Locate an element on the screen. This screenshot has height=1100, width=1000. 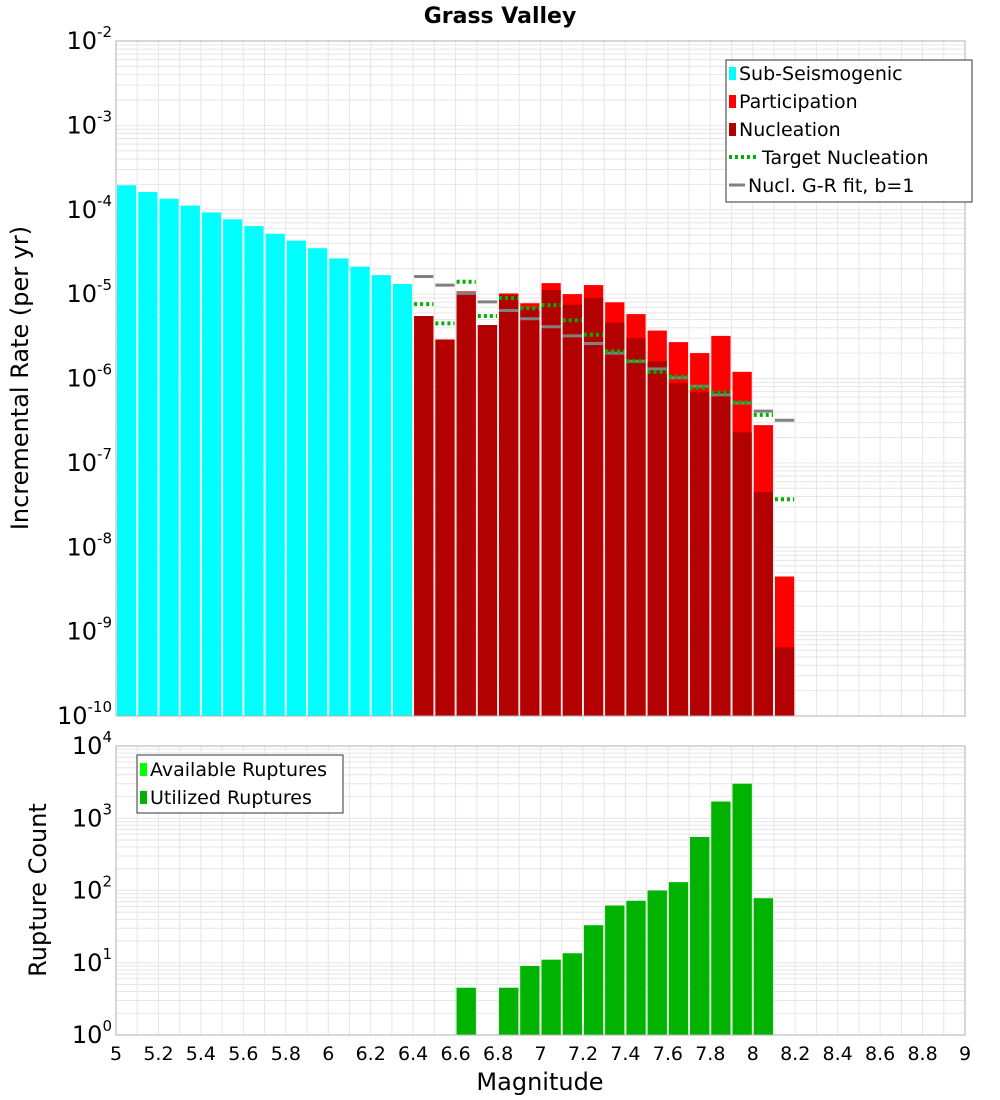
x-tick-label: 7.4 is located at coordinates (625, 1054).